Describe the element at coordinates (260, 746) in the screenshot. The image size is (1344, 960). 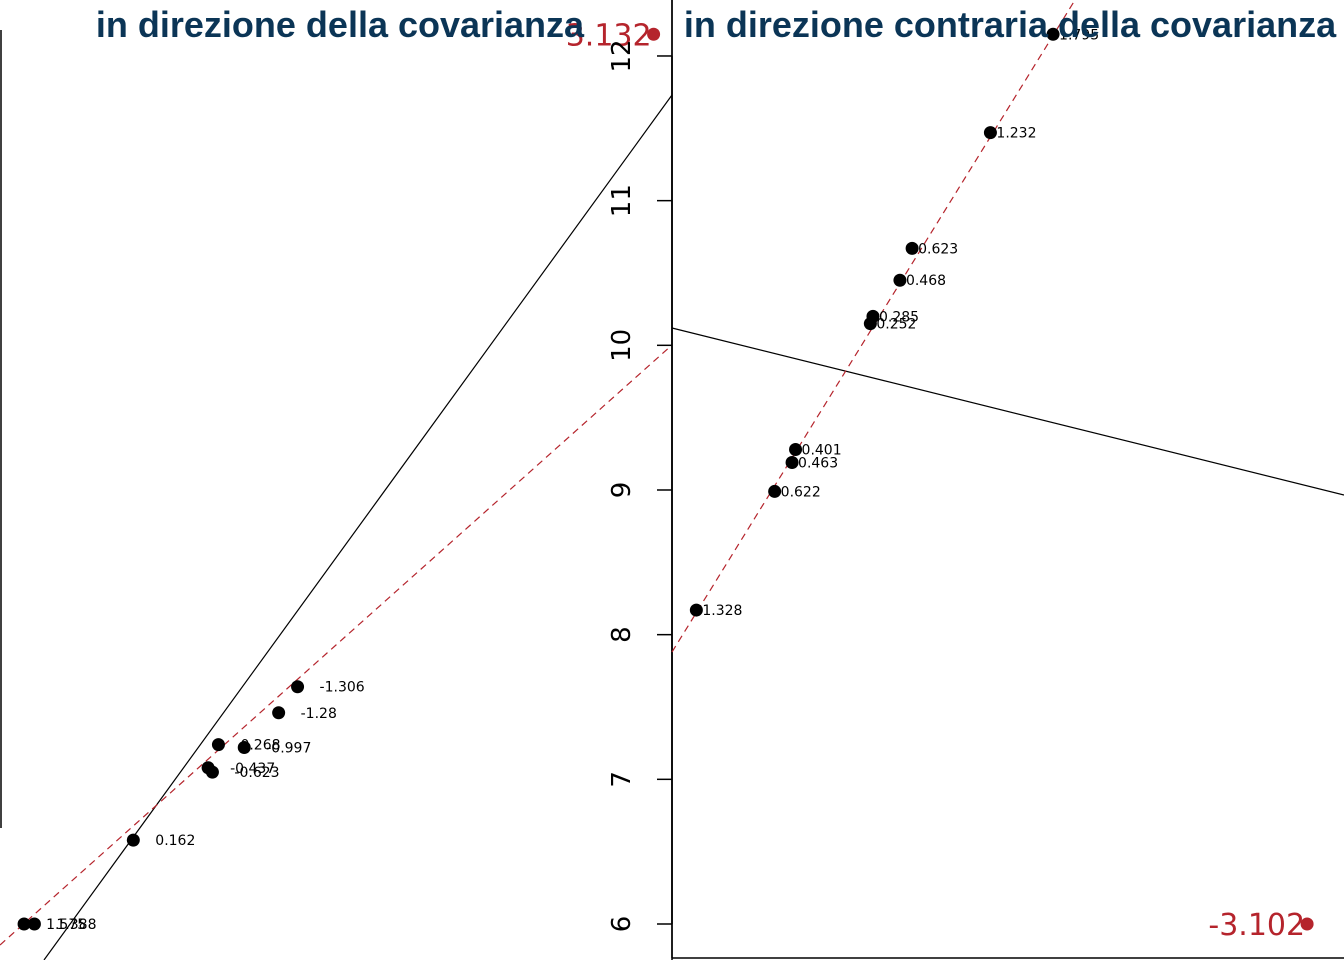
I see `point-label: 0.268` at that location.